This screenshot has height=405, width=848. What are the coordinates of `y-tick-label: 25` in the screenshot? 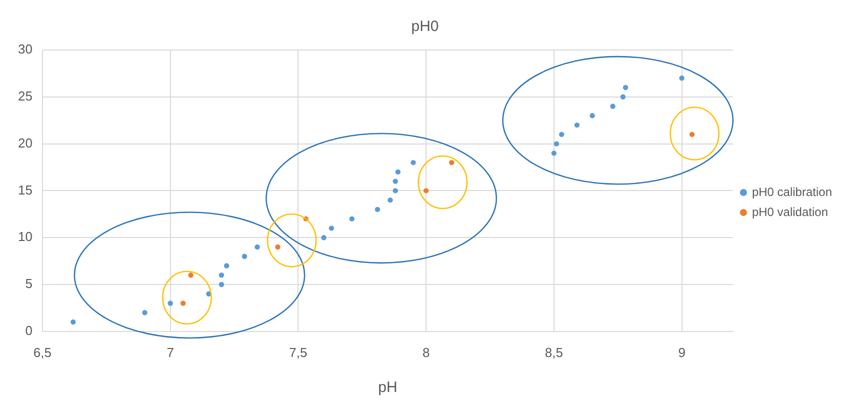 It's located at (25, 96).